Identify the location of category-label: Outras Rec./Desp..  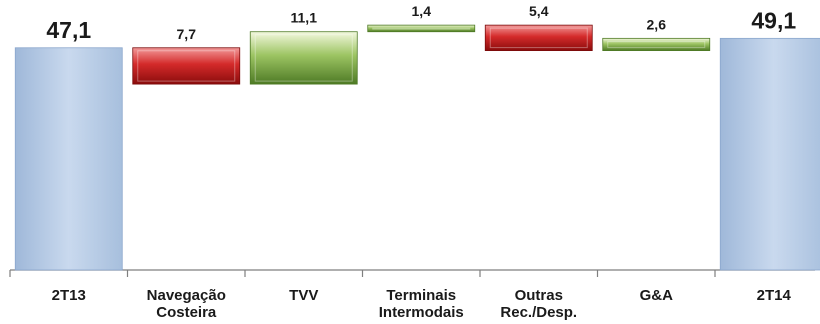
(538, 304).